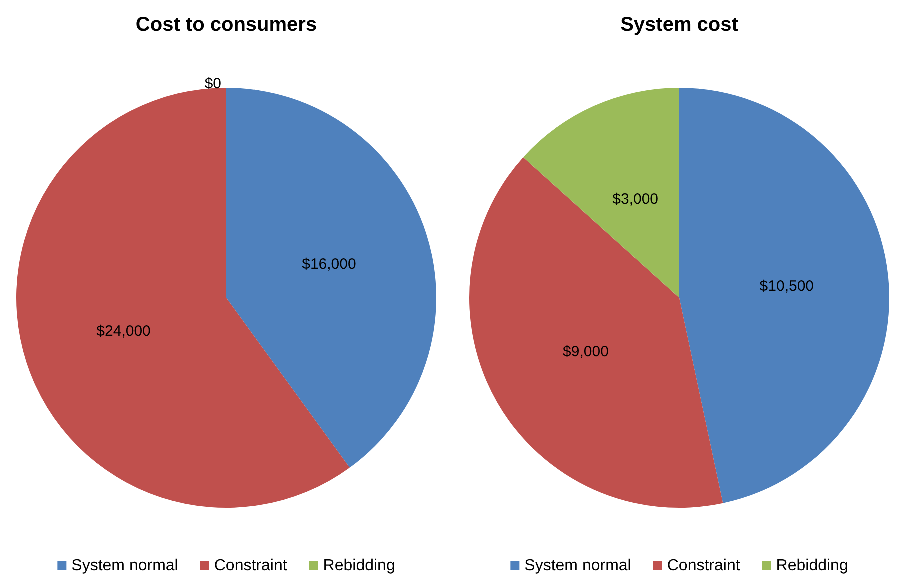  Describe the element at coordinates (679, 25) in the screenshot. I see `chart-title: System cost` at that location.